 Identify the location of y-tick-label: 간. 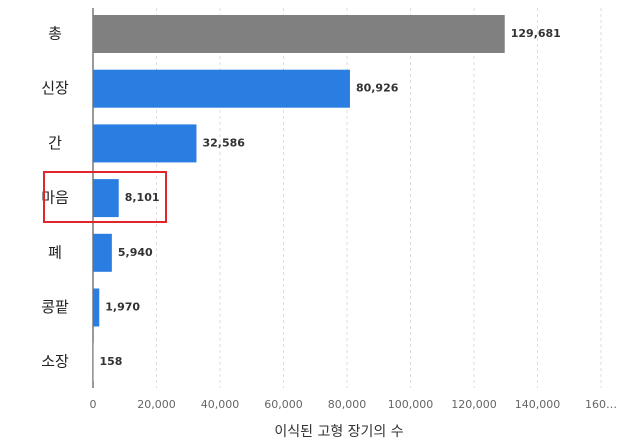
(55, 143).